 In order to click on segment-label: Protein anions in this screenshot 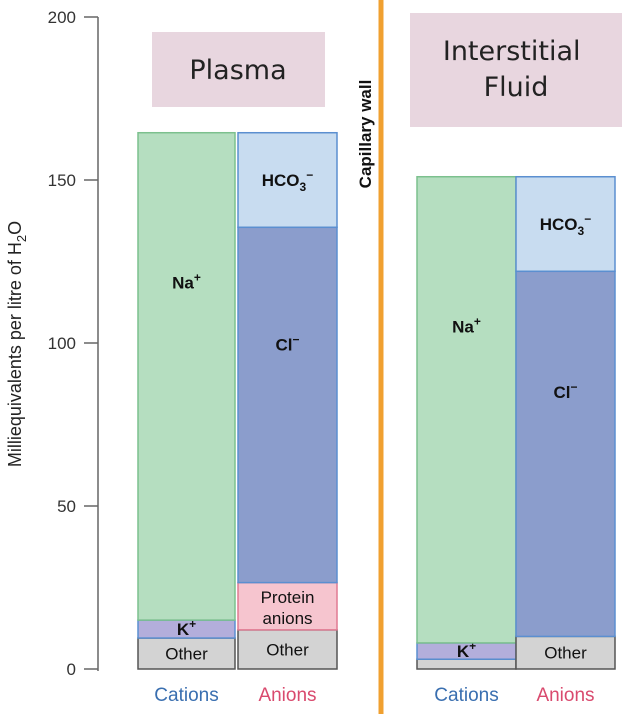, I will do `click(288, 608)`.